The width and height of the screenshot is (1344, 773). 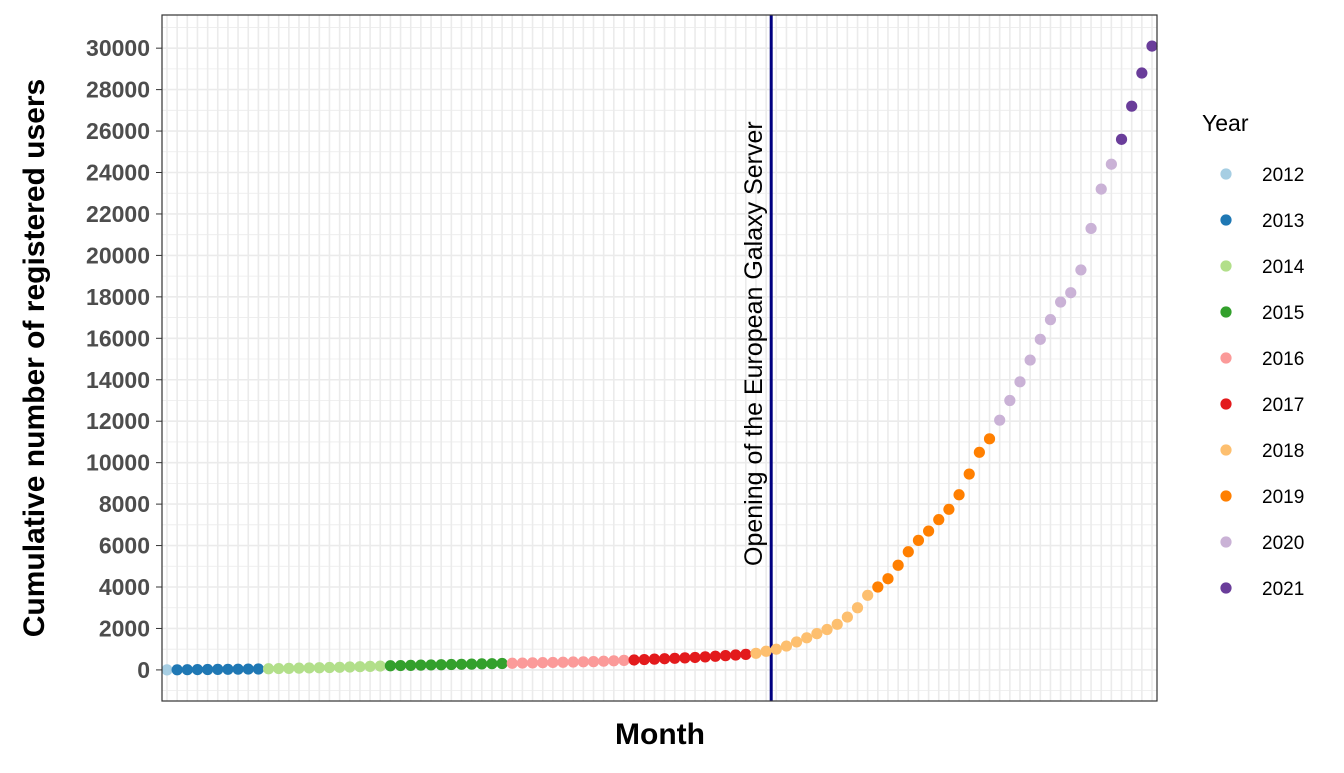 What do you see at coordinates (118, 421) in the screenshot?
I see `y-tick-label: 12000` at bounding box center [118, 421].